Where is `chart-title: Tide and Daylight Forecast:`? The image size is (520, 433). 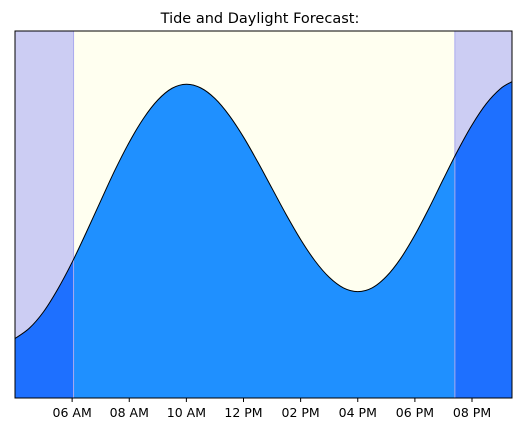
chart-title: Tide and Daylight Forecast: is located at coordinates (260, 19).